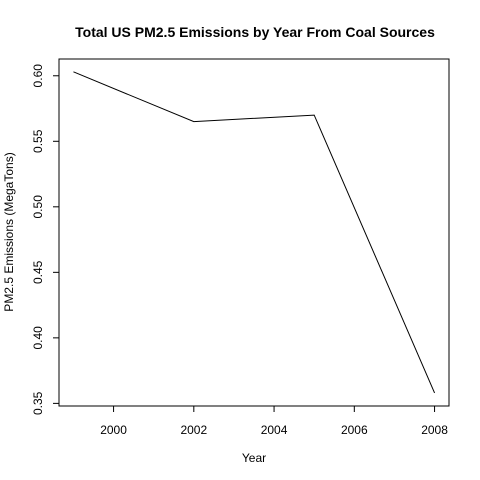 The image size is (480, 480). Describe the element at coordinates (113, 430) in the screenshot. I see `x-tick-label: 2000` at that location.